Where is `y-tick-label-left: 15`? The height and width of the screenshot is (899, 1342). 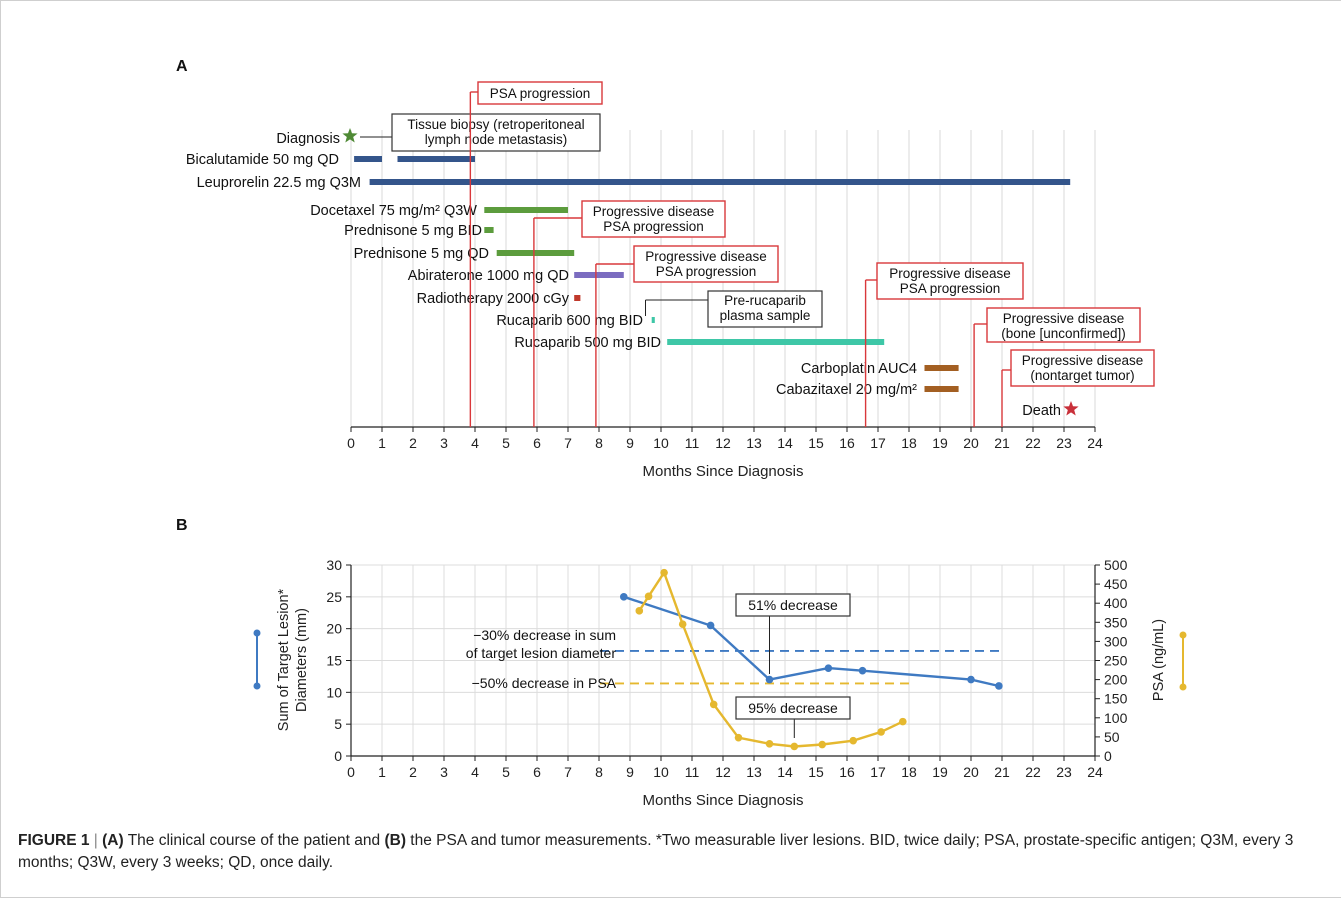 y-tick-label-left: 15 is located at coordinates (334, 661).